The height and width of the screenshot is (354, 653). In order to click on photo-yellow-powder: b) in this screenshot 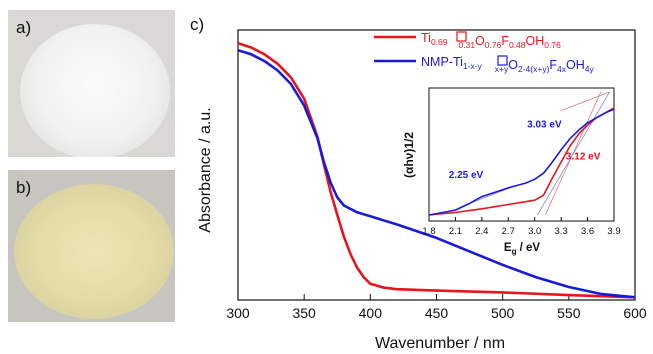, I will do `click(91, 246)`.